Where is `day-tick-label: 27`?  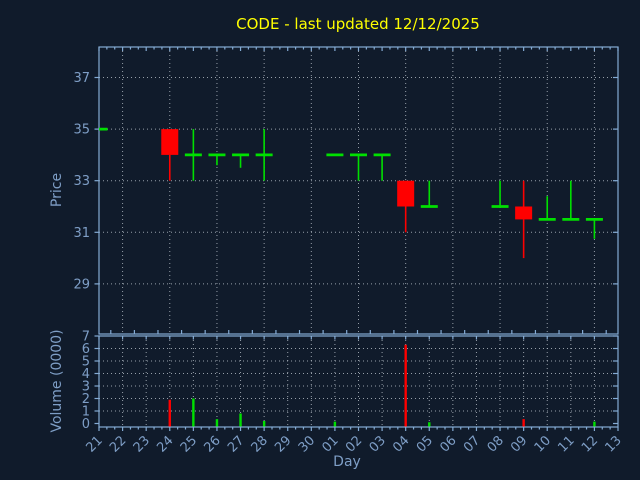
day-tick-label: 27 is located at coordinates (236, 444).